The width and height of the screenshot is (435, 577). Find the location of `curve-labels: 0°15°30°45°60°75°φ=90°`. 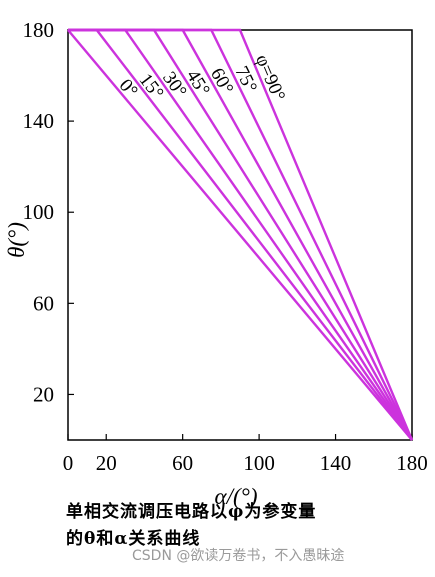

curve-labels: 0°15°30°45°60°75°φ=90° is located at coordinates (202, 78).